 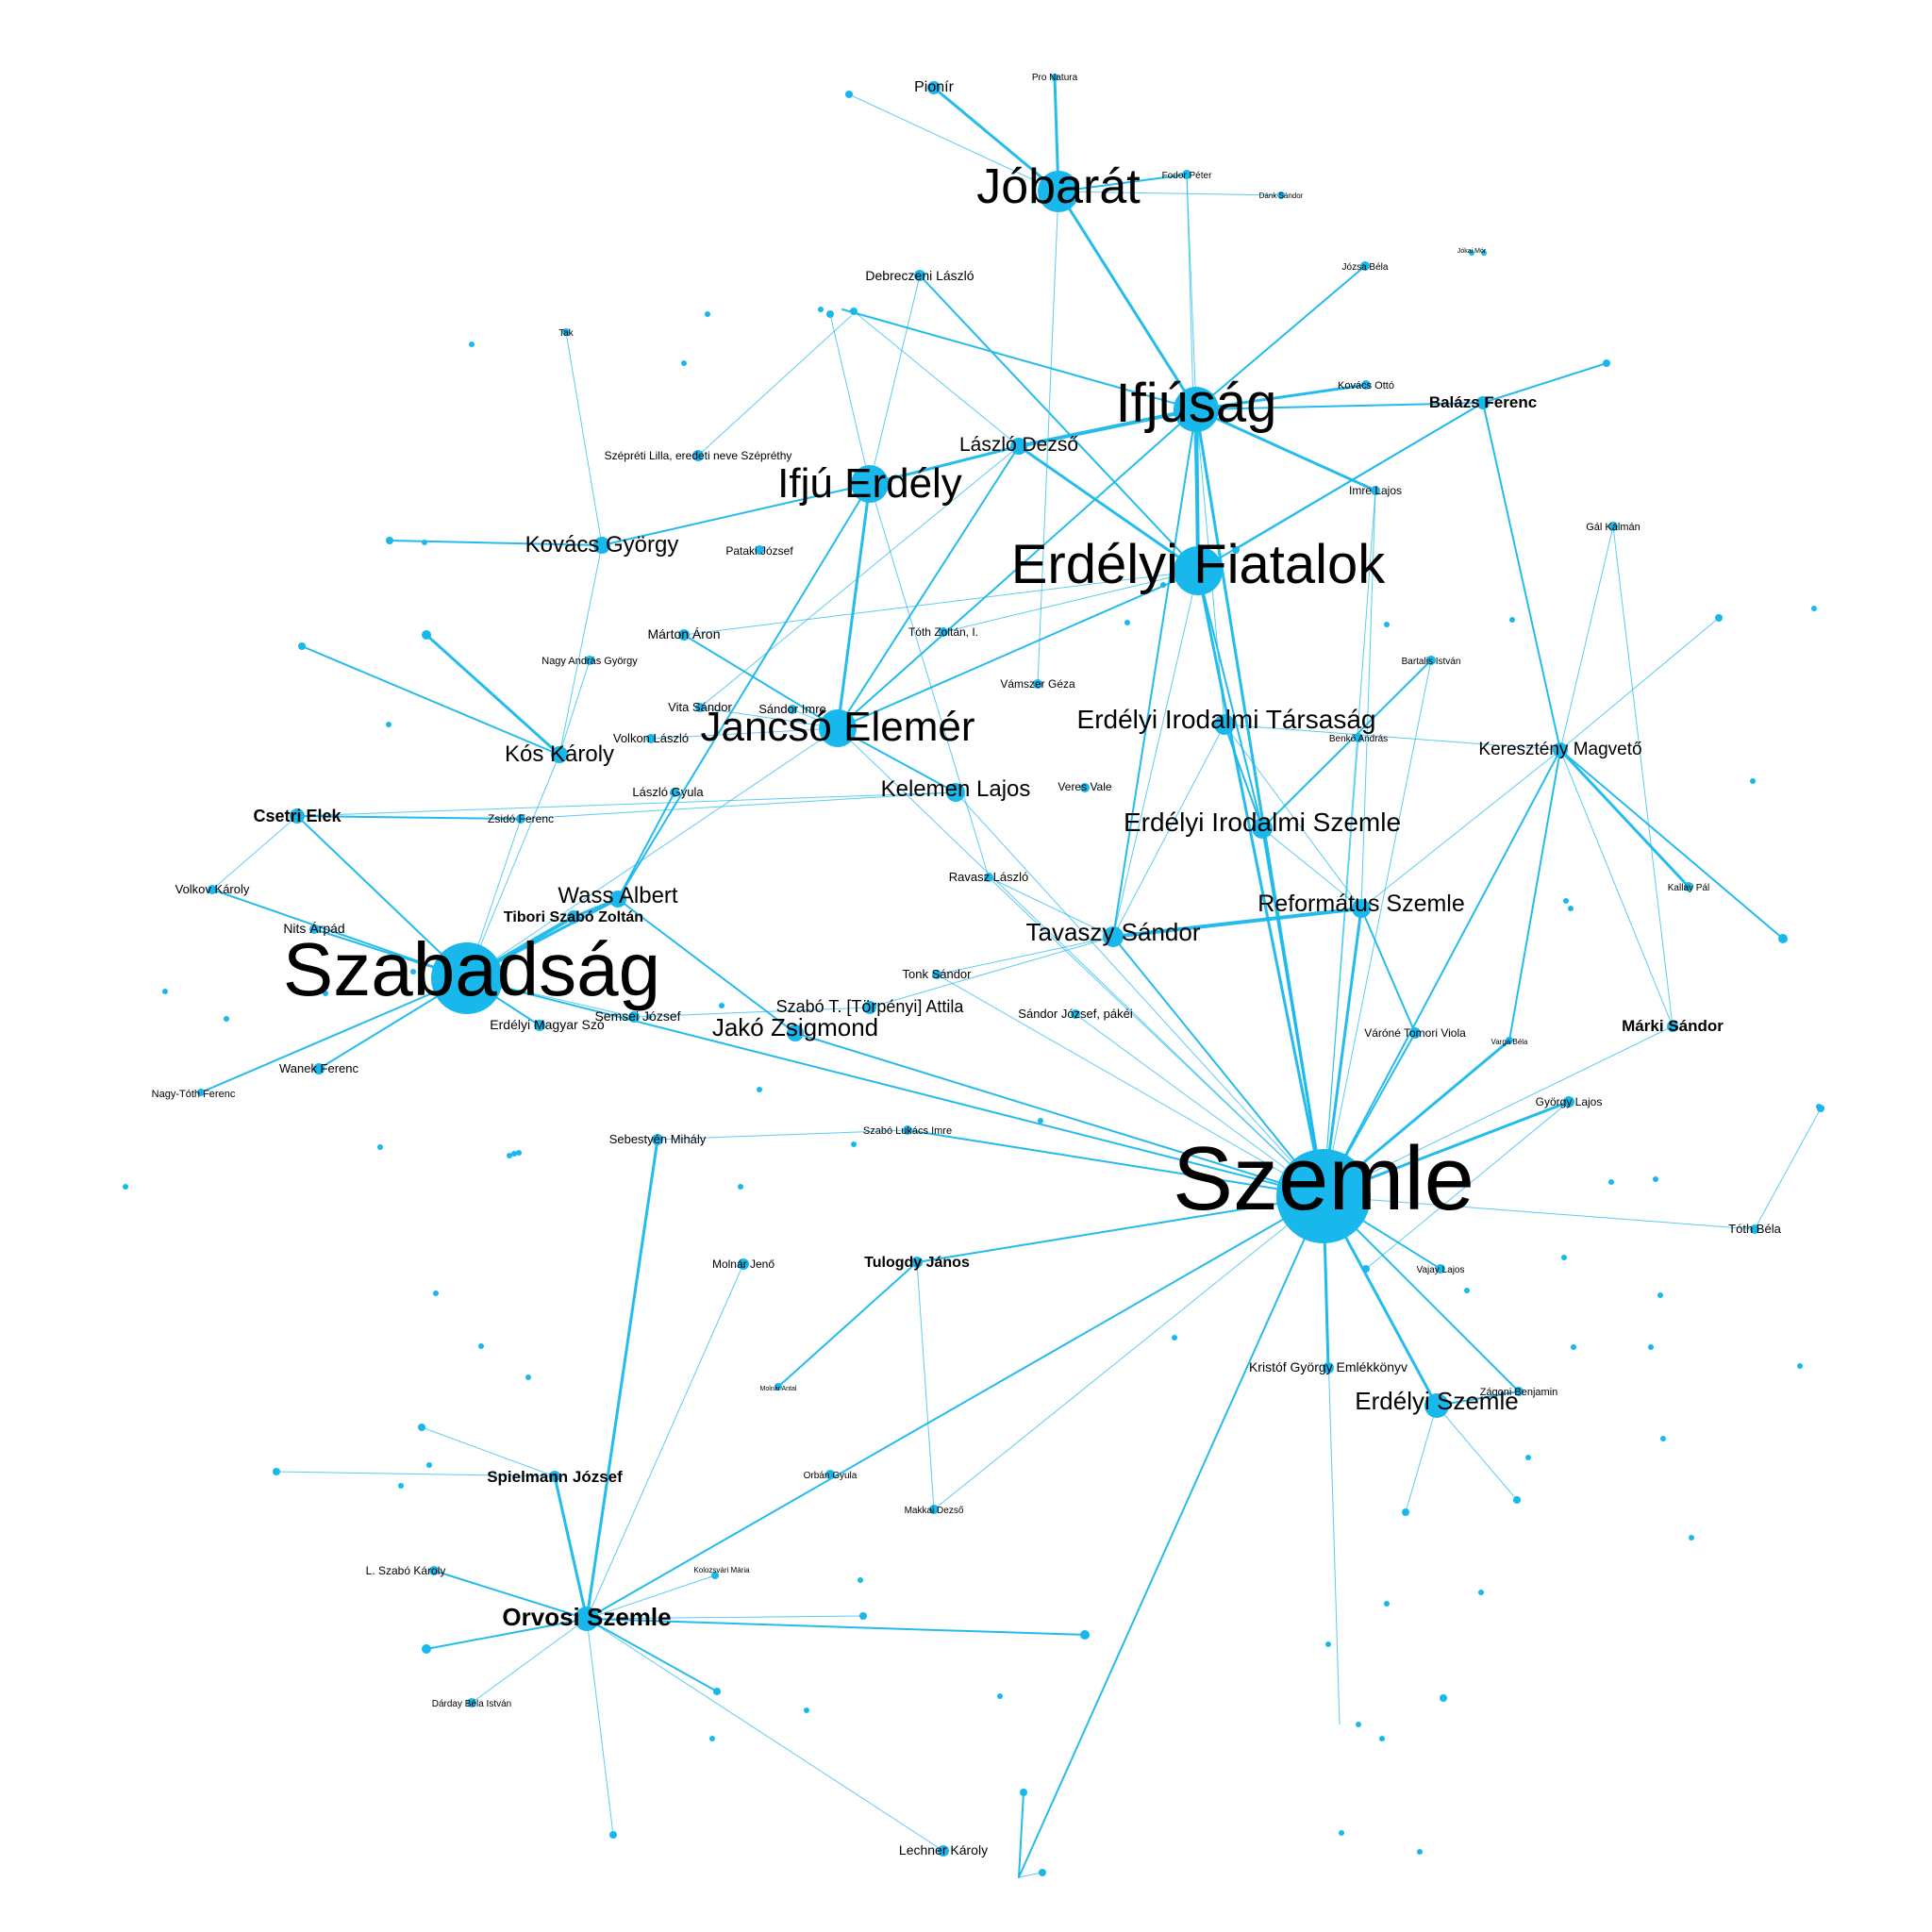 What do you see at coordinates (587, 1619) in the screenshot?
I see `node-orvosi` at bounding box center [587, 1619].